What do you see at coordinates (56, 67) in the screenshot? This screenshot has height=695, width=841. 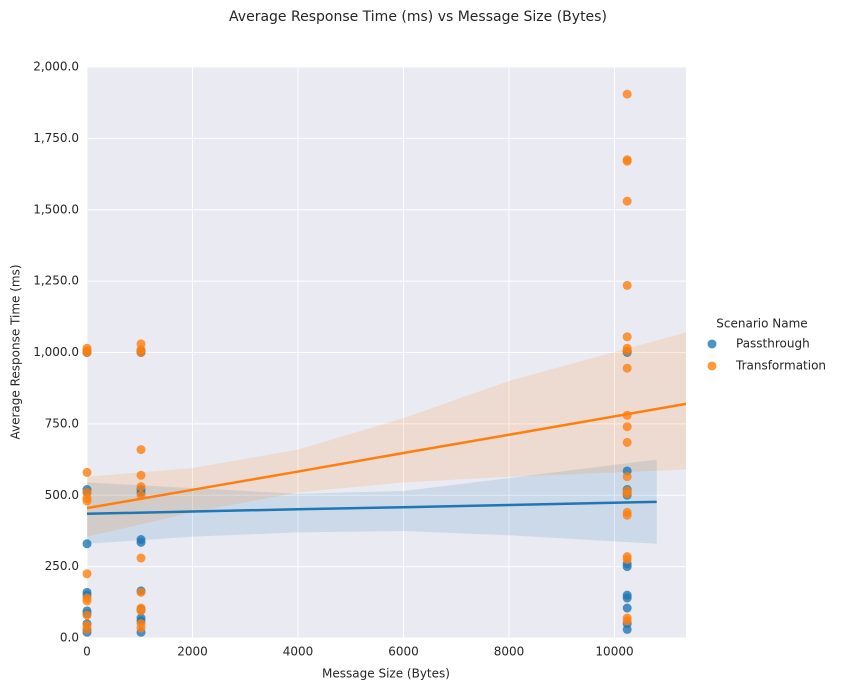 I see `y-tick-label: 2,000.0` at bounding box center [56, 67].